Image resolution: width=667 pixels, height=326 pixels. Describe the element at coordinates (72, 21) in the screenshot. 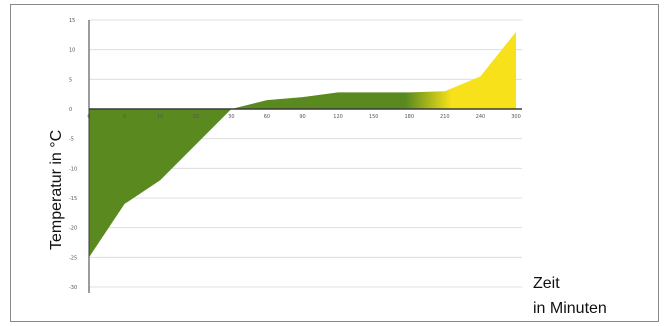

I see `y-tick-label: 15` at that location.